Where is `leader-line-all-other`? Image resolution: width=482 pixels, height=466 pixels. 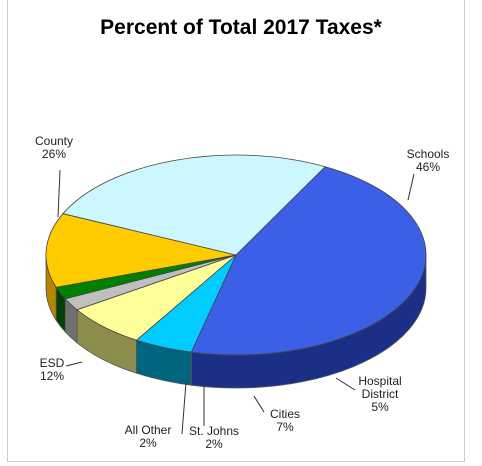
leader-line-all-other is located at coordinates (184, 408).